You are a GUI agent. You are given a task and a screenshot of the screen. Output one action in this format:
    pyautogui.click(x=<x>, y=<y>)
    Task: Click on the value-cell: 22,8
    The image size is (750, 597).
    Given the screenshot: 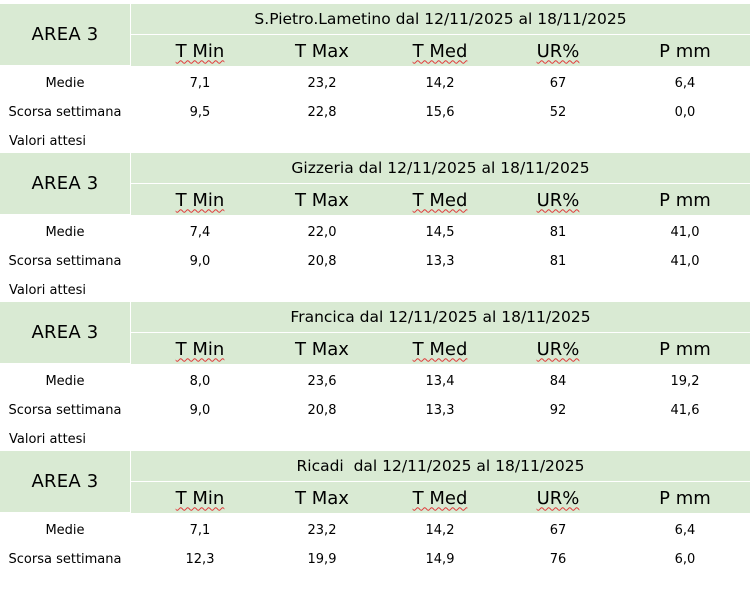 What is the action you would take?
    pyautogui.click(x=322, y=112)
    